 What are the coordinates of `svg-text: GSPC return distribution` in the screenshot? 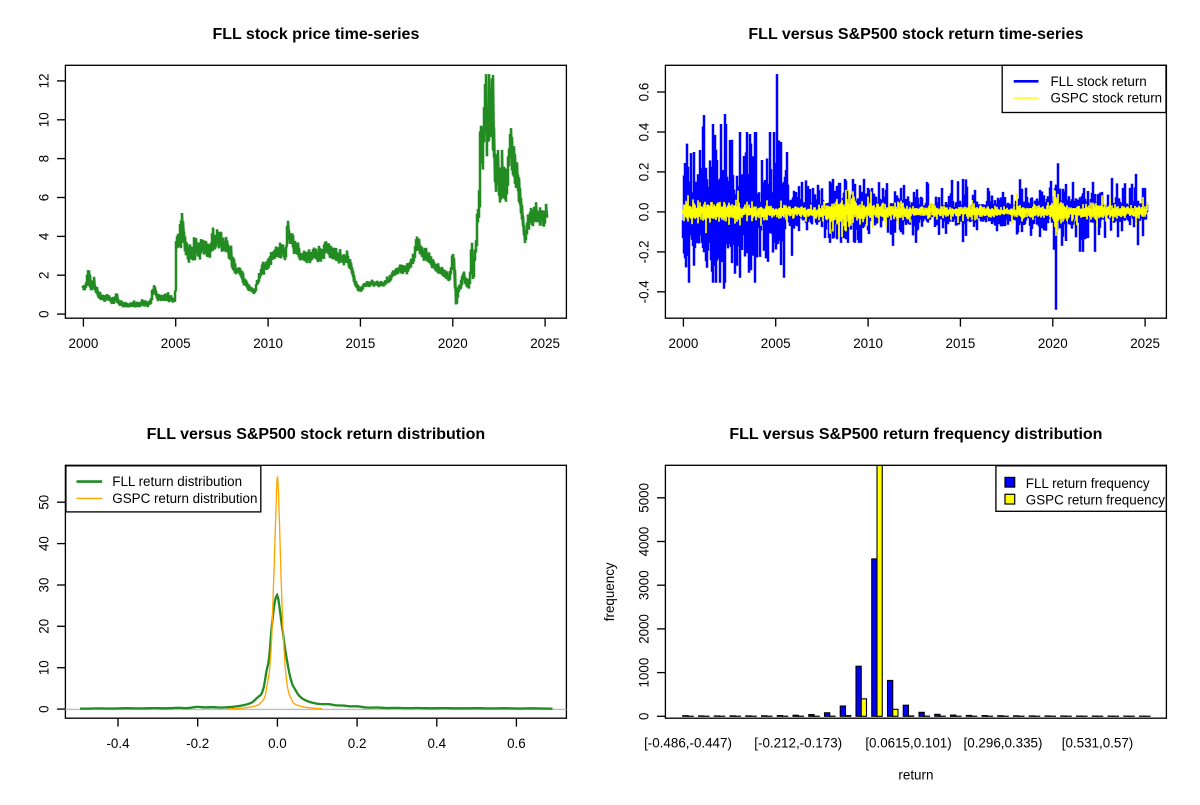 It's located at (184, 498).